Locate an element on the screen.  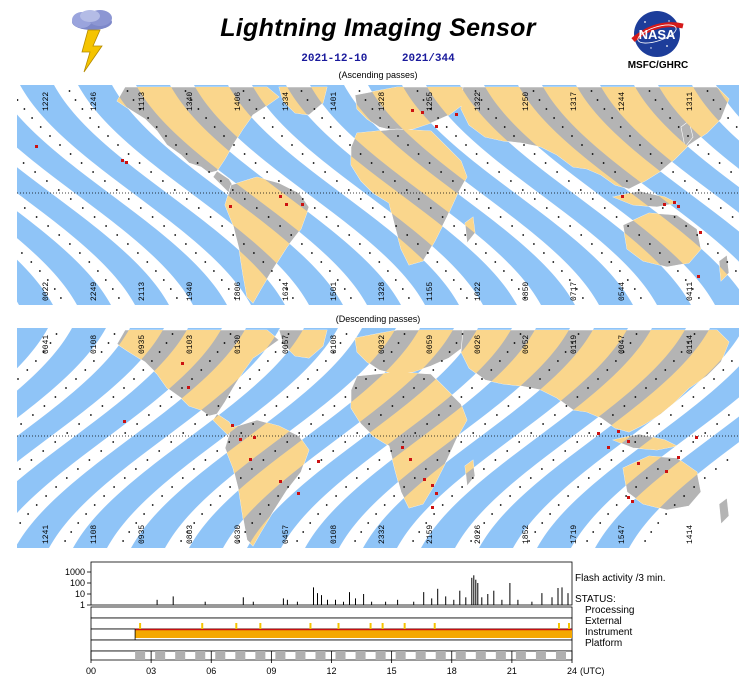
orbit-time-top: 1401 is located at coordinates (334, 101).